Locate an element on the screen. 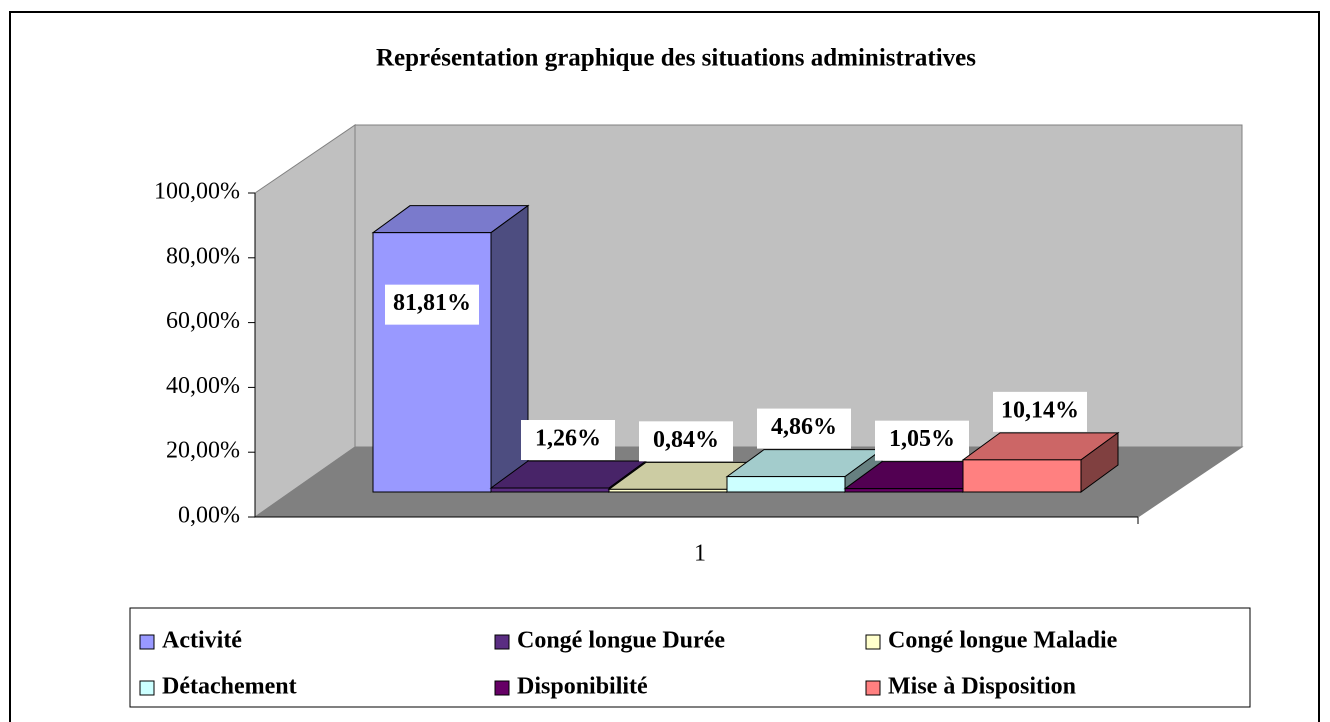  data-label: 4,86% is located at coordinates (804, 427).